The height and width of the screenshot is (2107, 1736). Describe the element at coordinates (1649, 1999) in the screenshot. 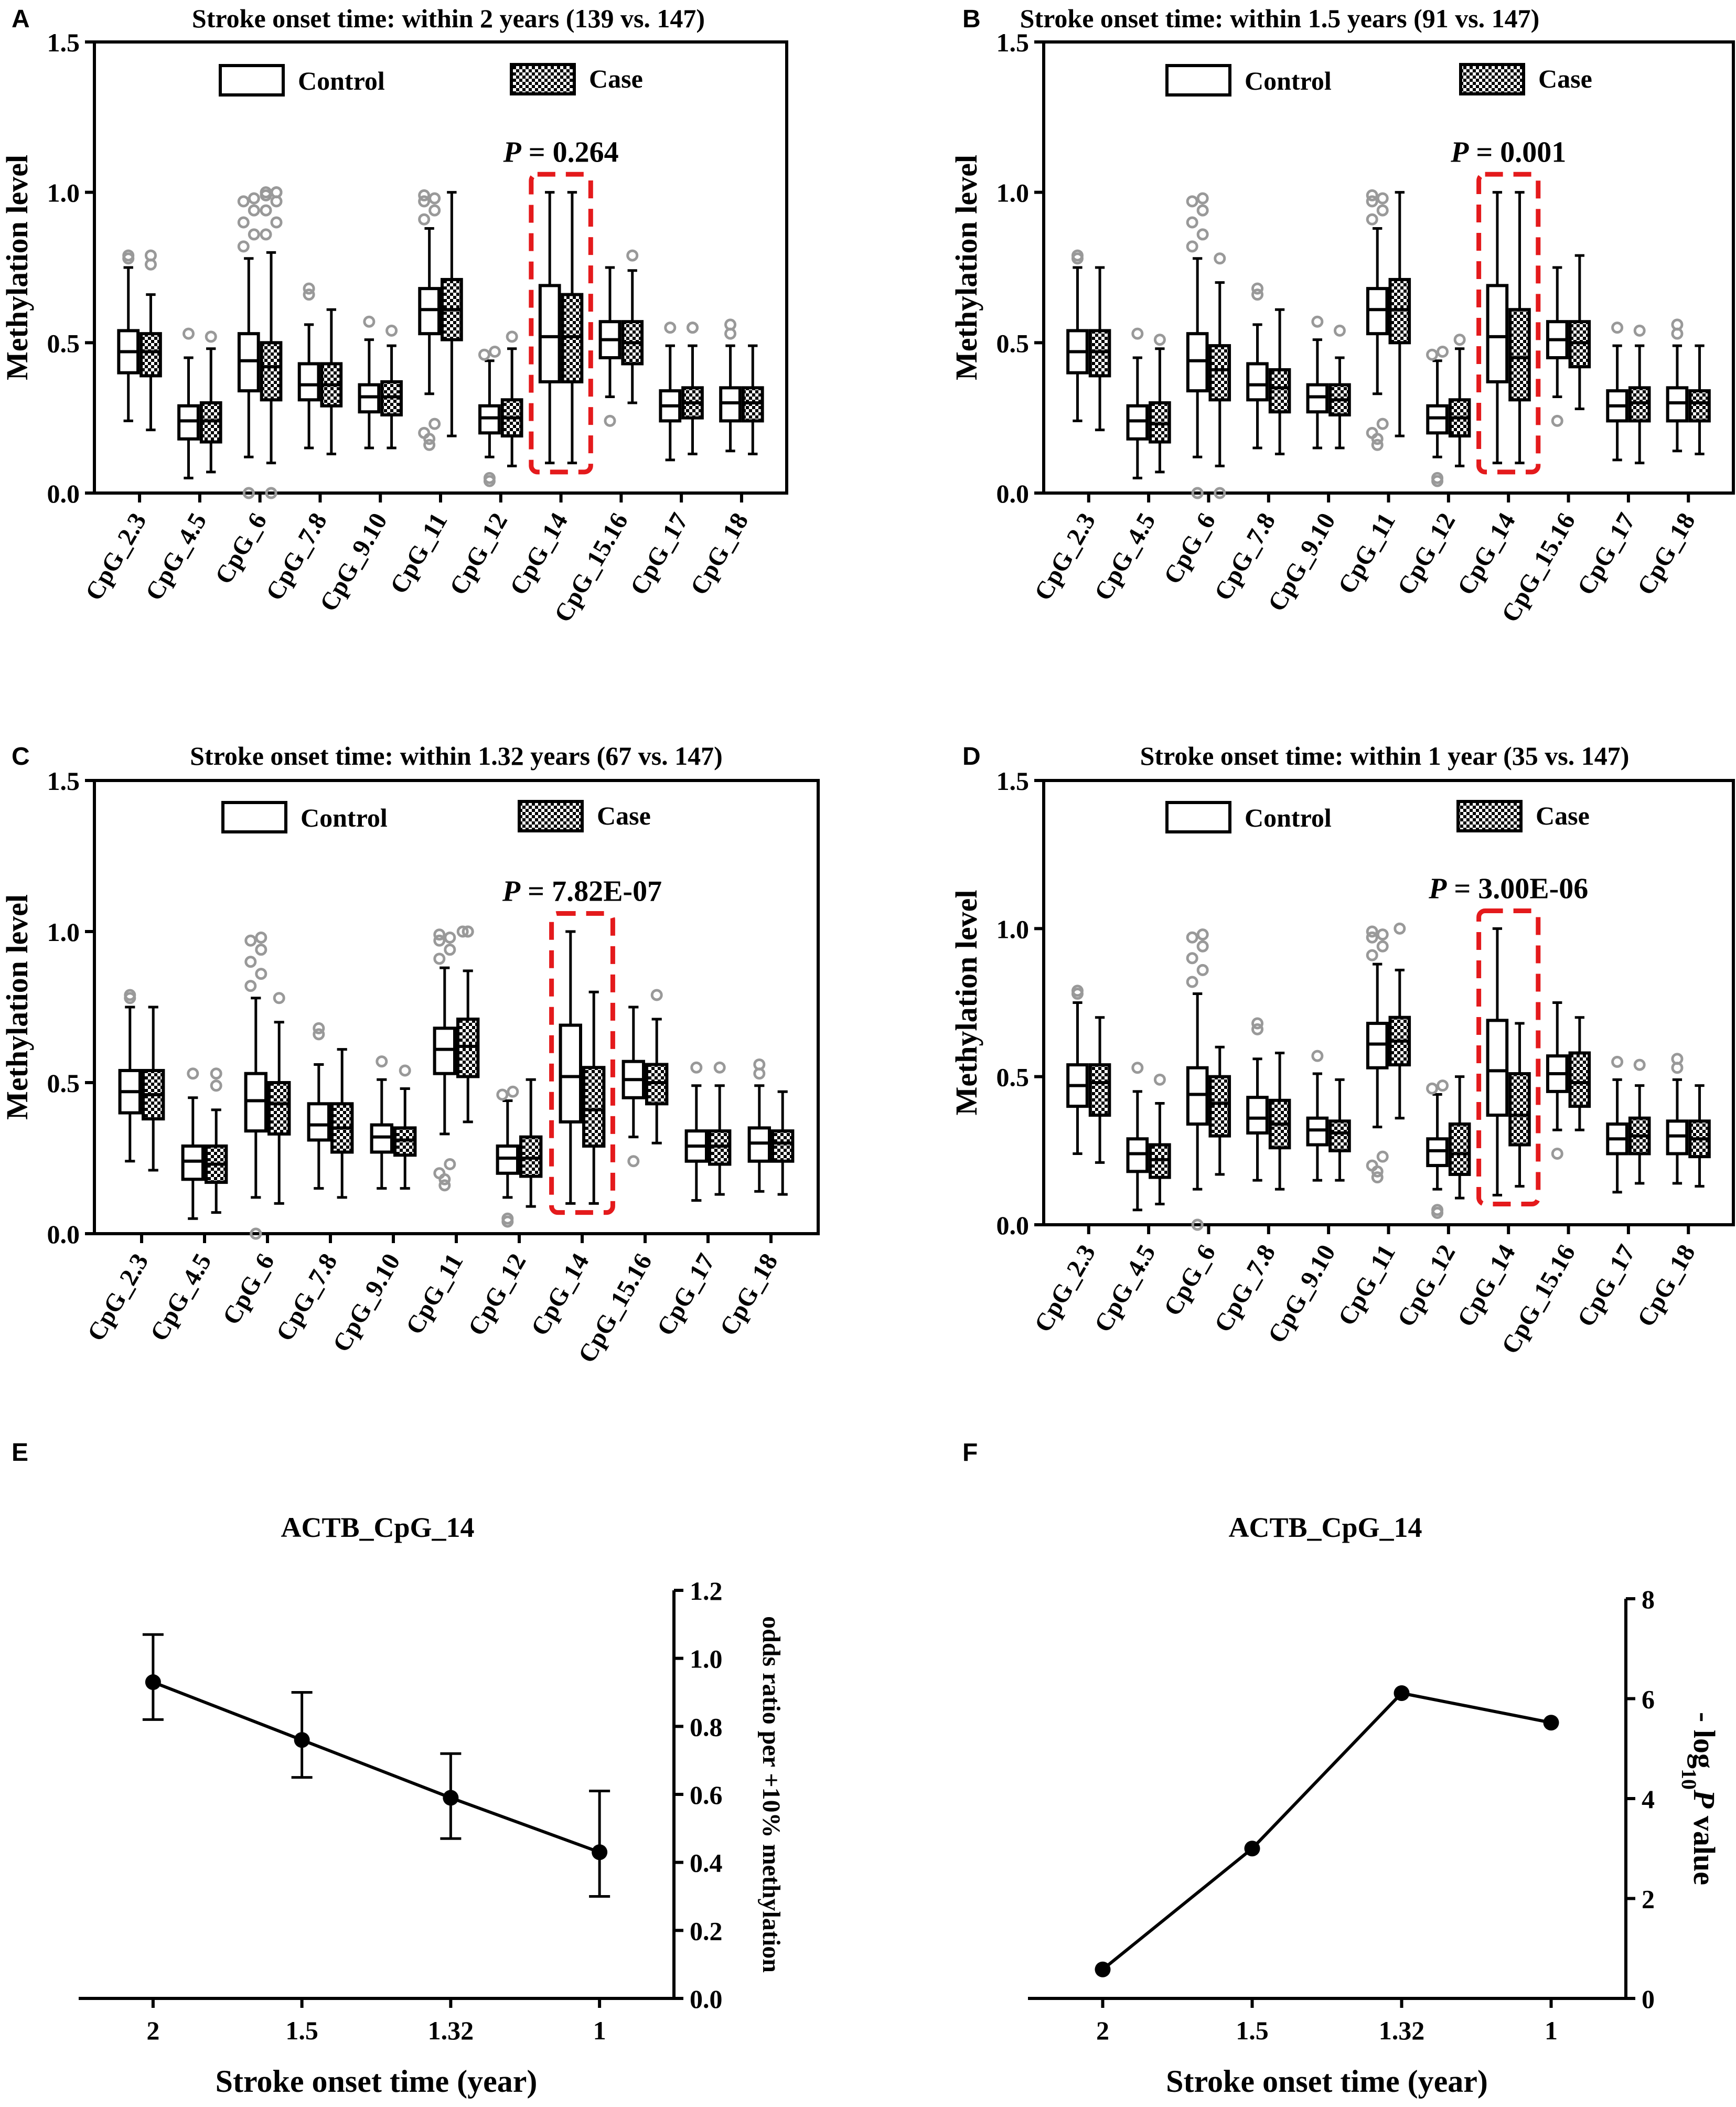

I see `y-tick-label: 0` at that location.